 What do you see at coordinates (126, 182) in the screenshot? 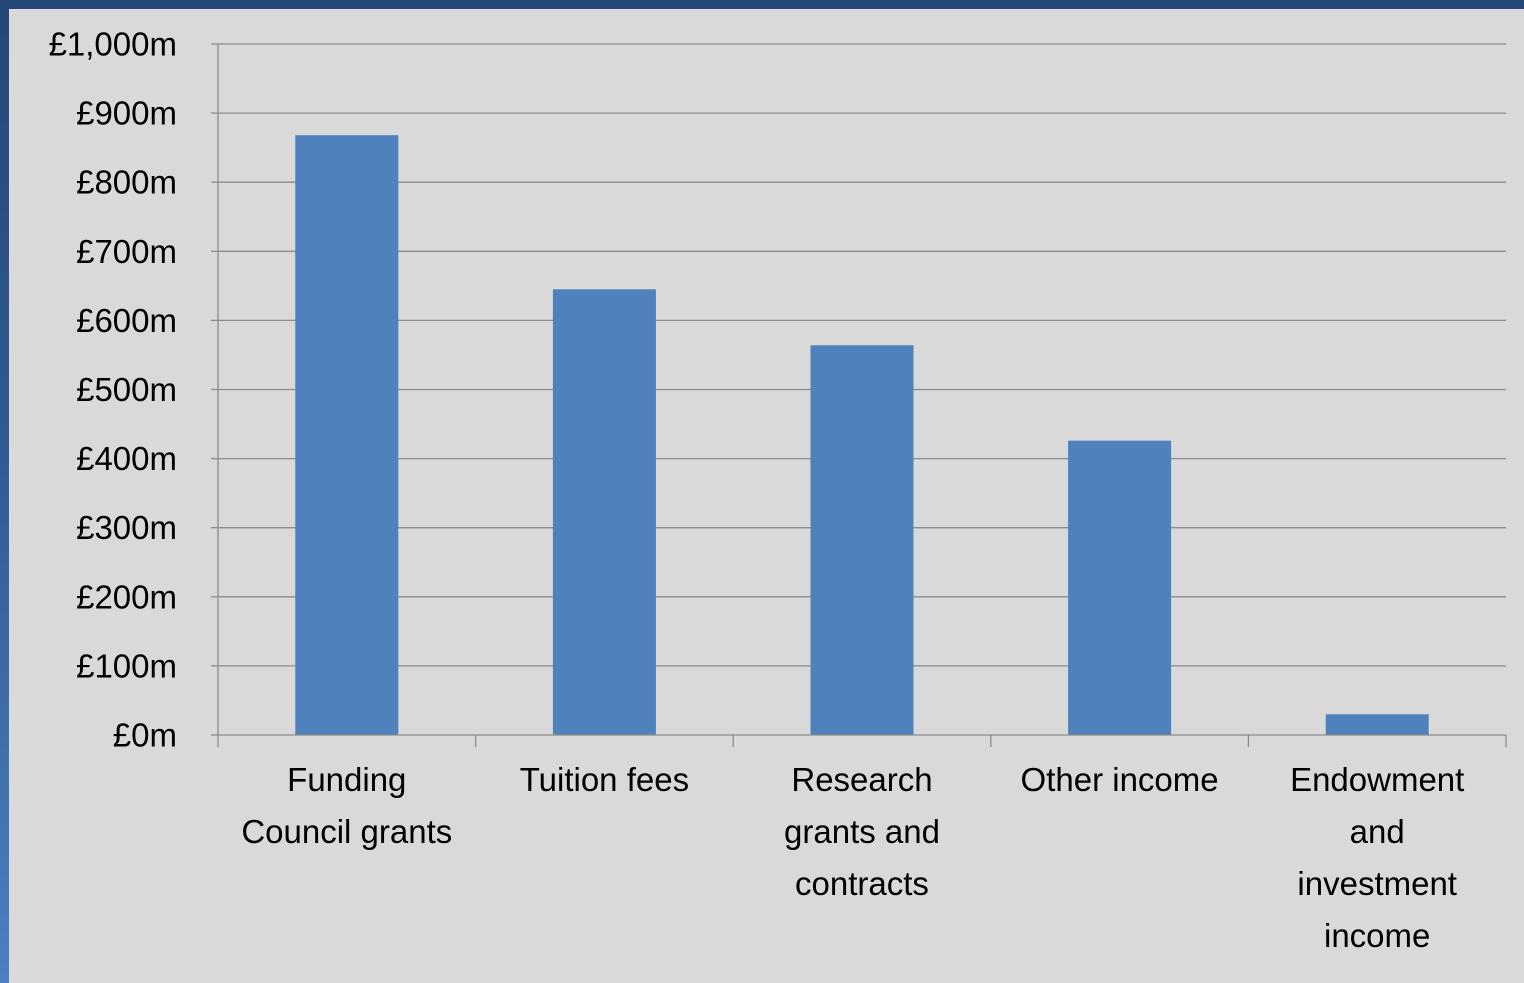
I see `y-tick-label: £800m` at bounding box center [126, 182].